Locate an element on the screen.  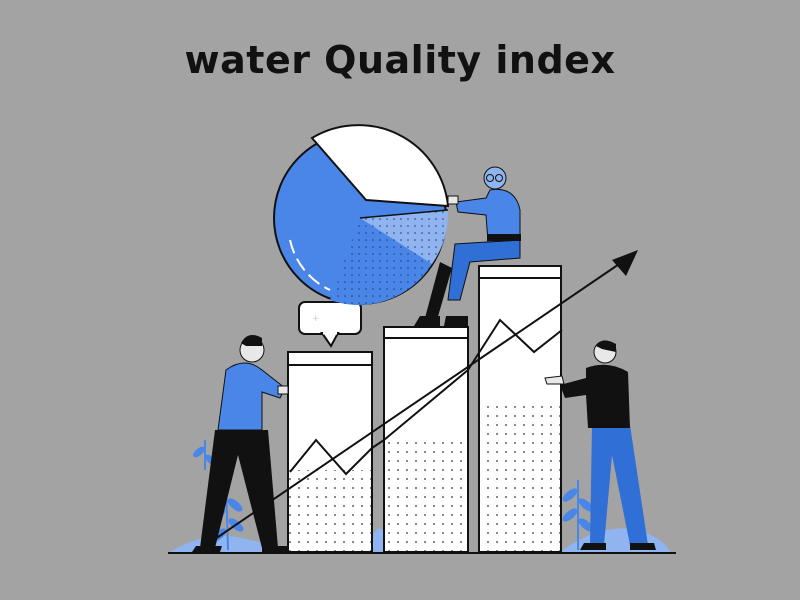
pie-chart-icon is located at coordinates (361, 215).